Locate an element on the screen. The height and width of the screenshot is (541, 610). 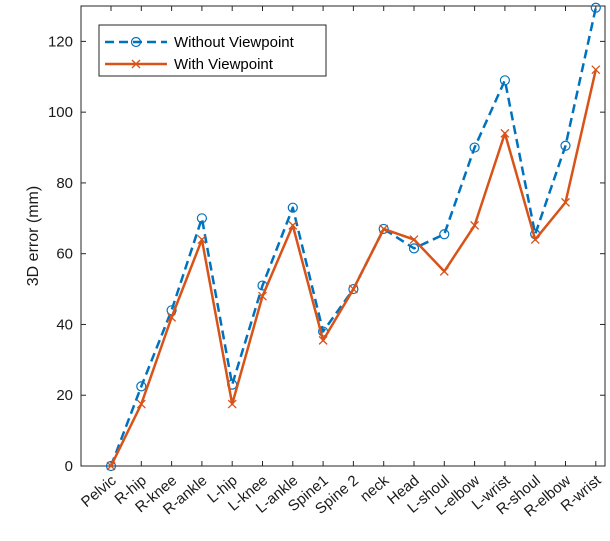
y-tick-label: 40 is located at coordinates (64, 324).